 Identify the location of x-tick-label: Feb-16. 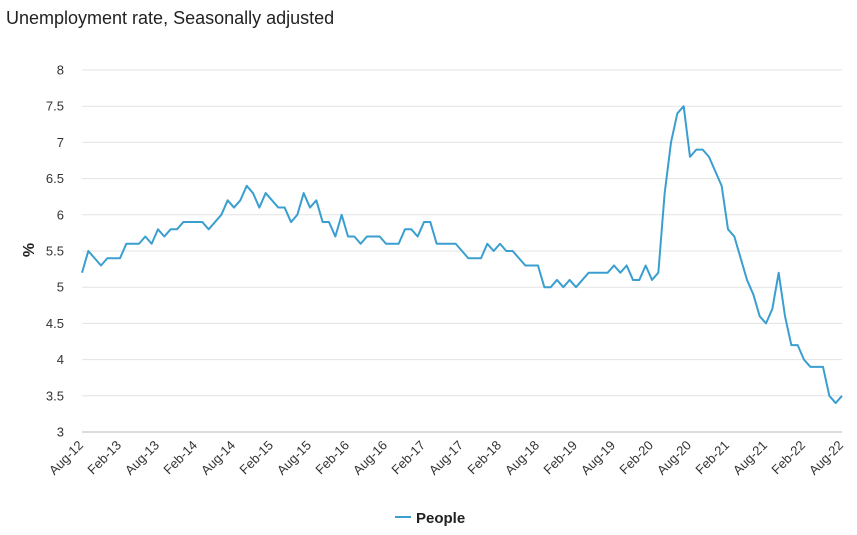
(332, 458).